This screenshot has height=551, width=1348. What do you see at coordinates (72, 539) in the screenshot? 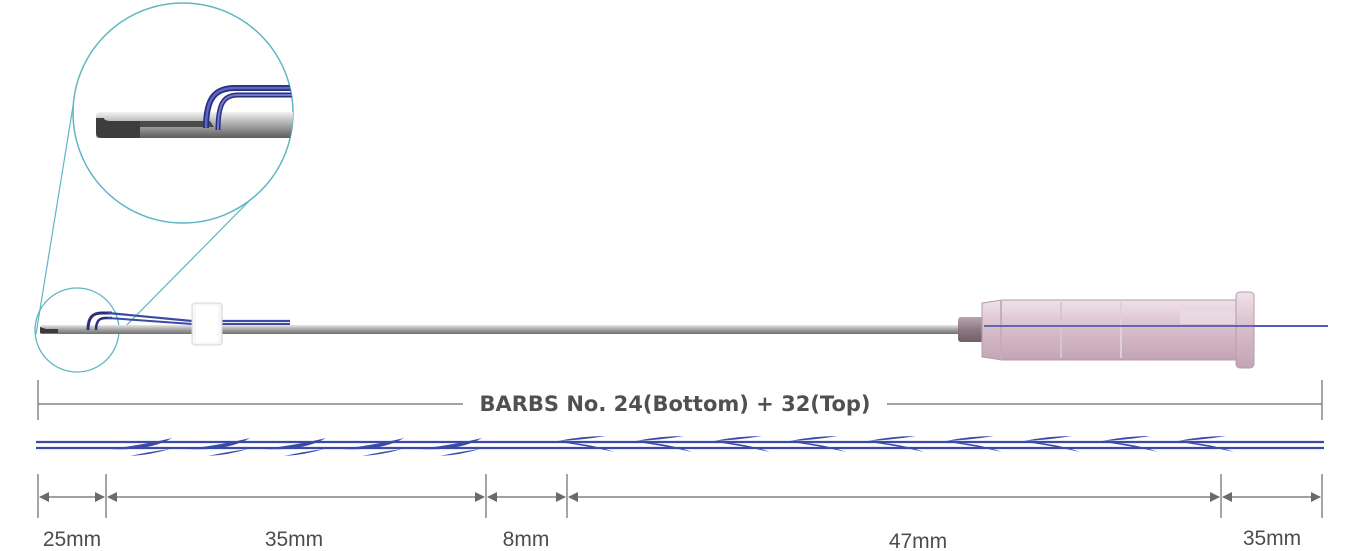
I see `segment-label: 25mm` at bounding box center [72, 539].